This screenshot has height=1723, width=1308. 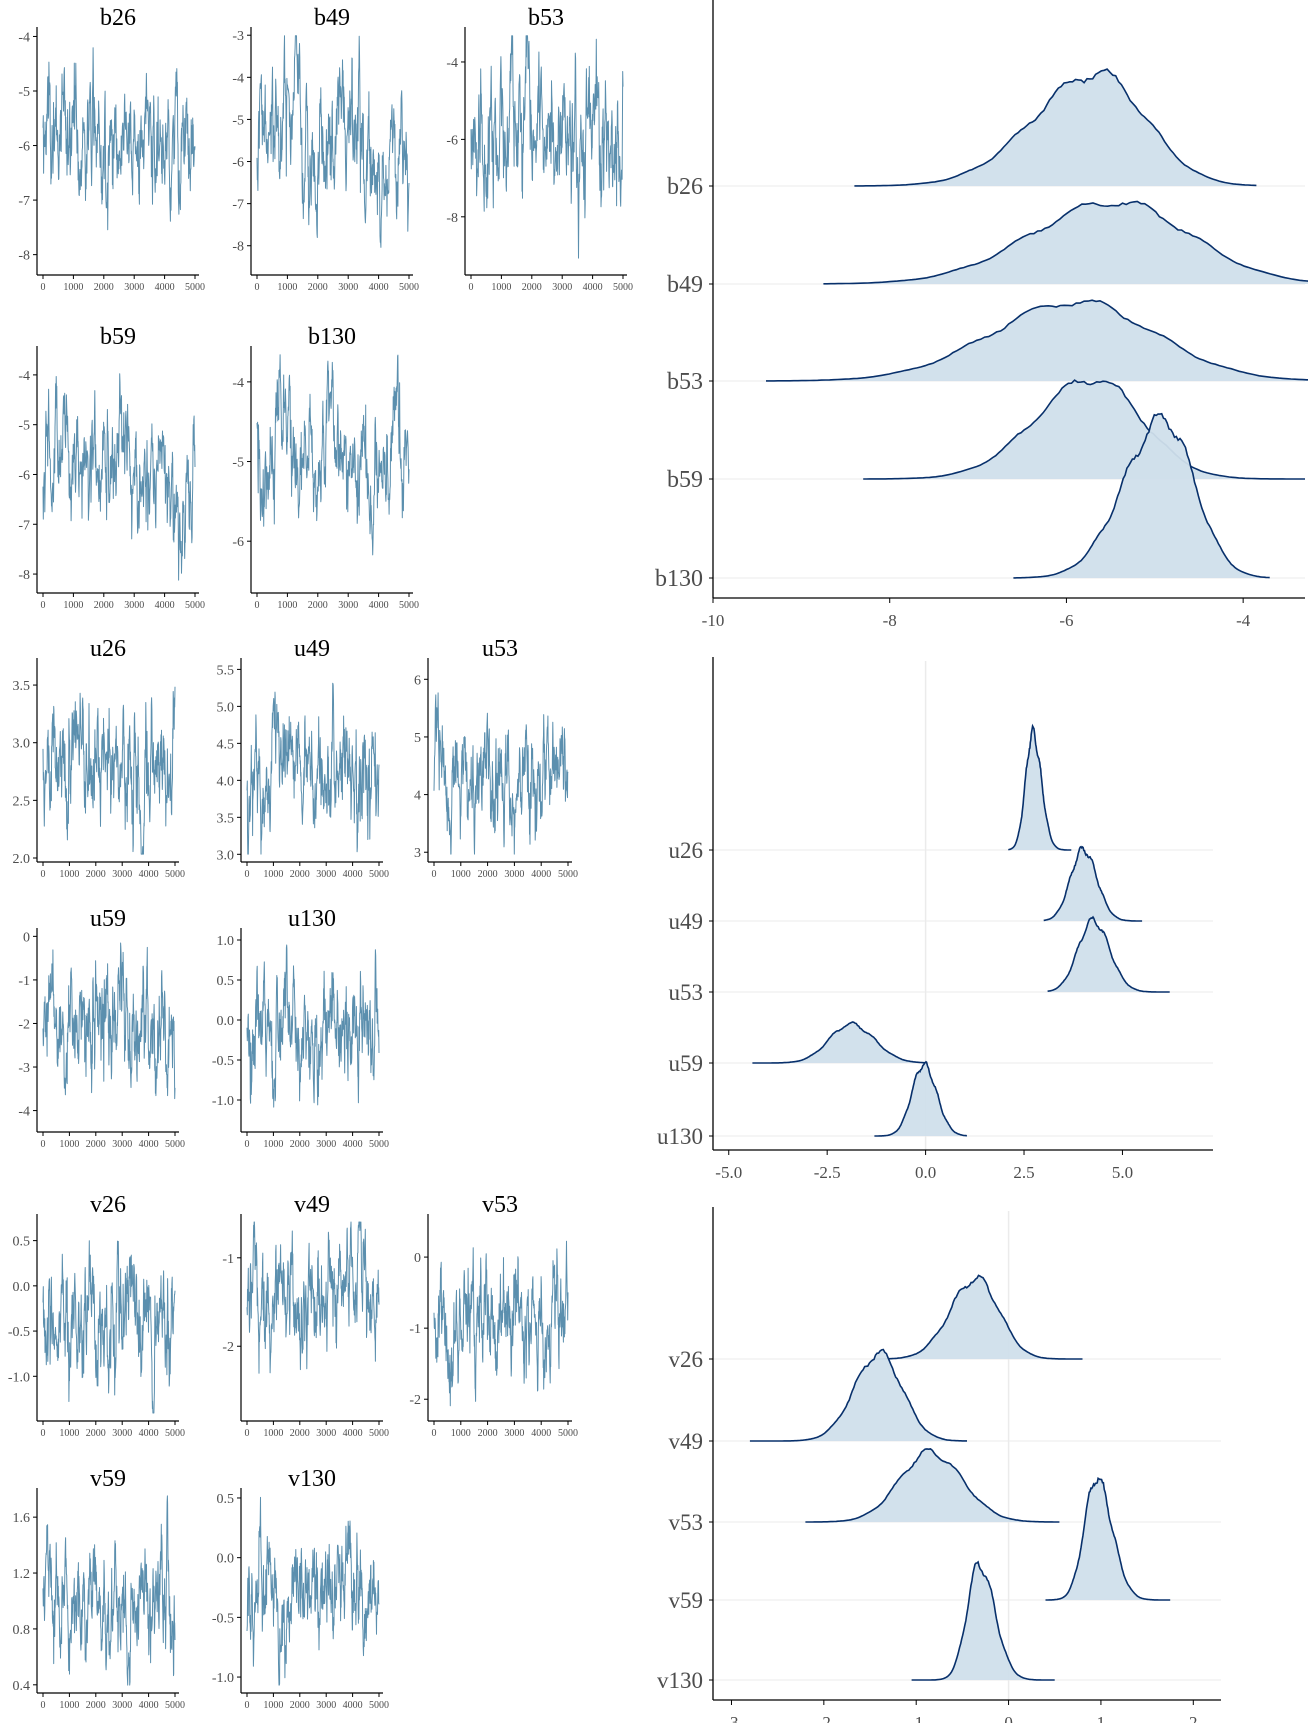 What do you see at coordinates (1065, 242) in the screenshot?
I see `density-fill-b49` at bounding box center [1065, 242].